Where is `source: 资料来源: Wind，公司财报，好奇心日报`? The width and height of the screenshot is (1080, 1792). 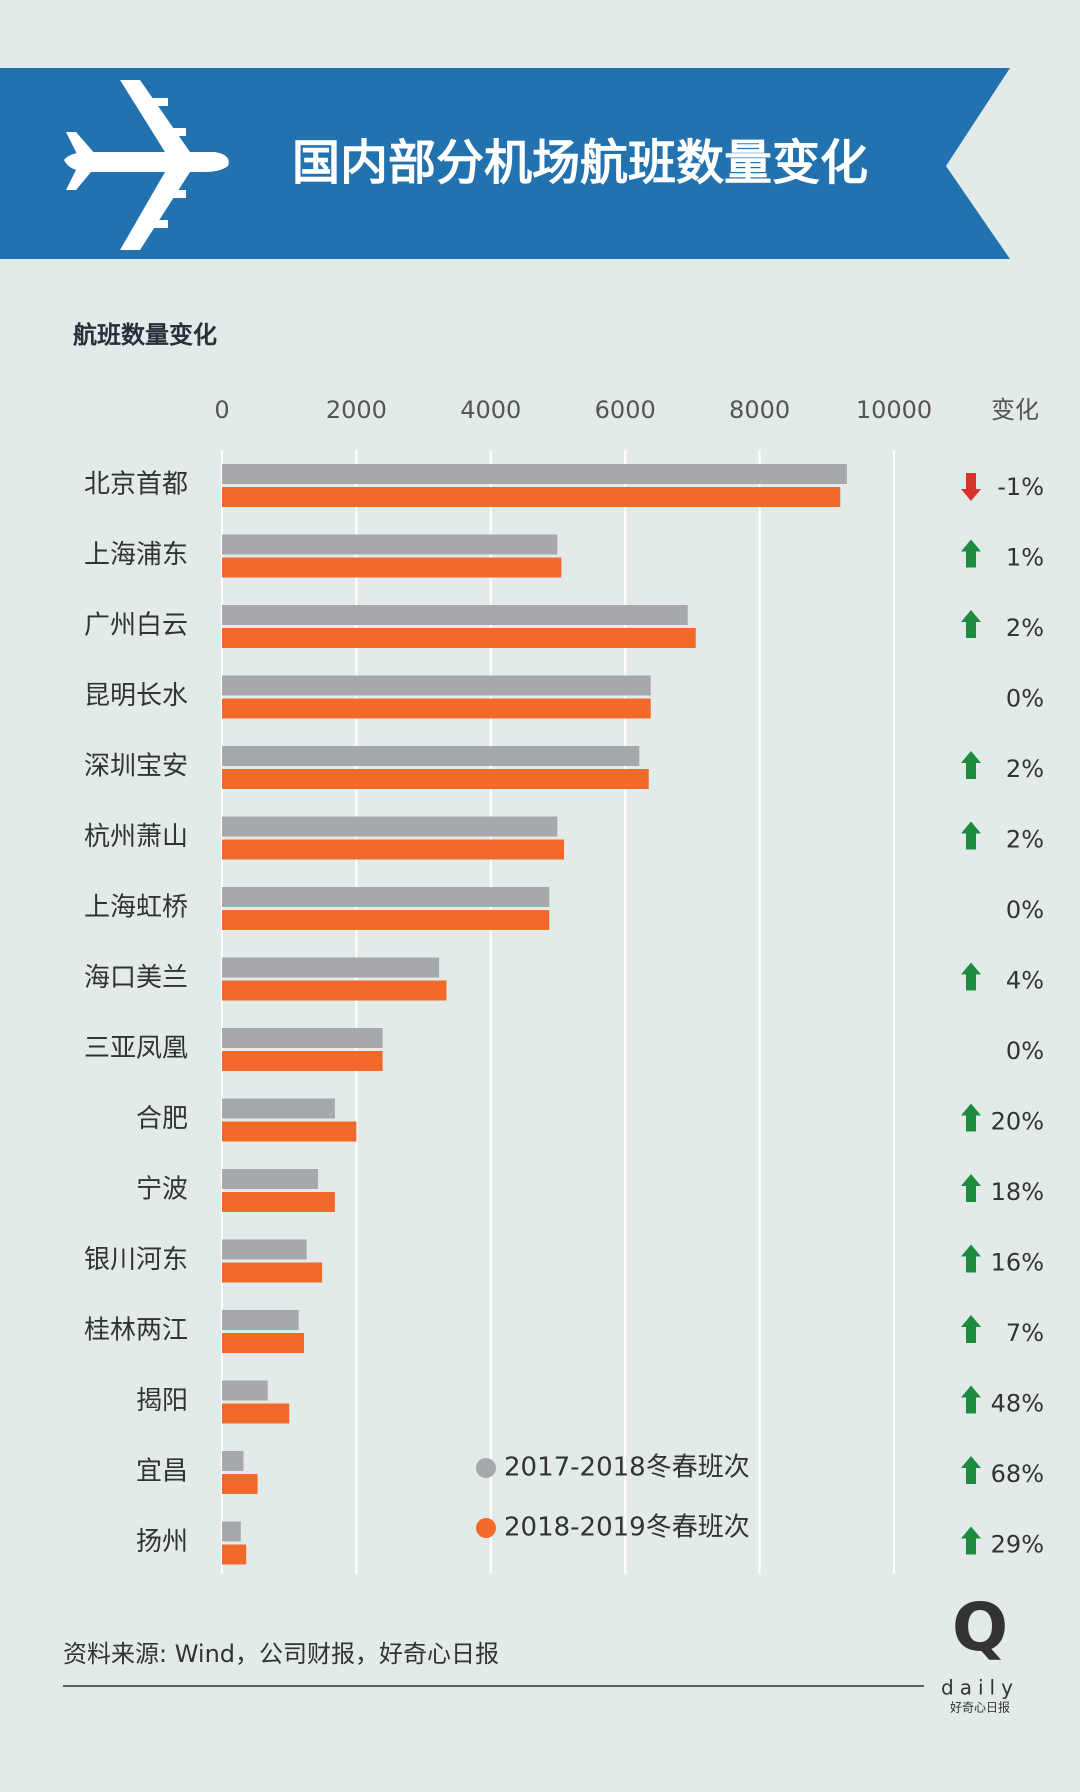 source: 资料来源: Wind，公司财报，好奇心日报 is located at coordinates (281, 1654).